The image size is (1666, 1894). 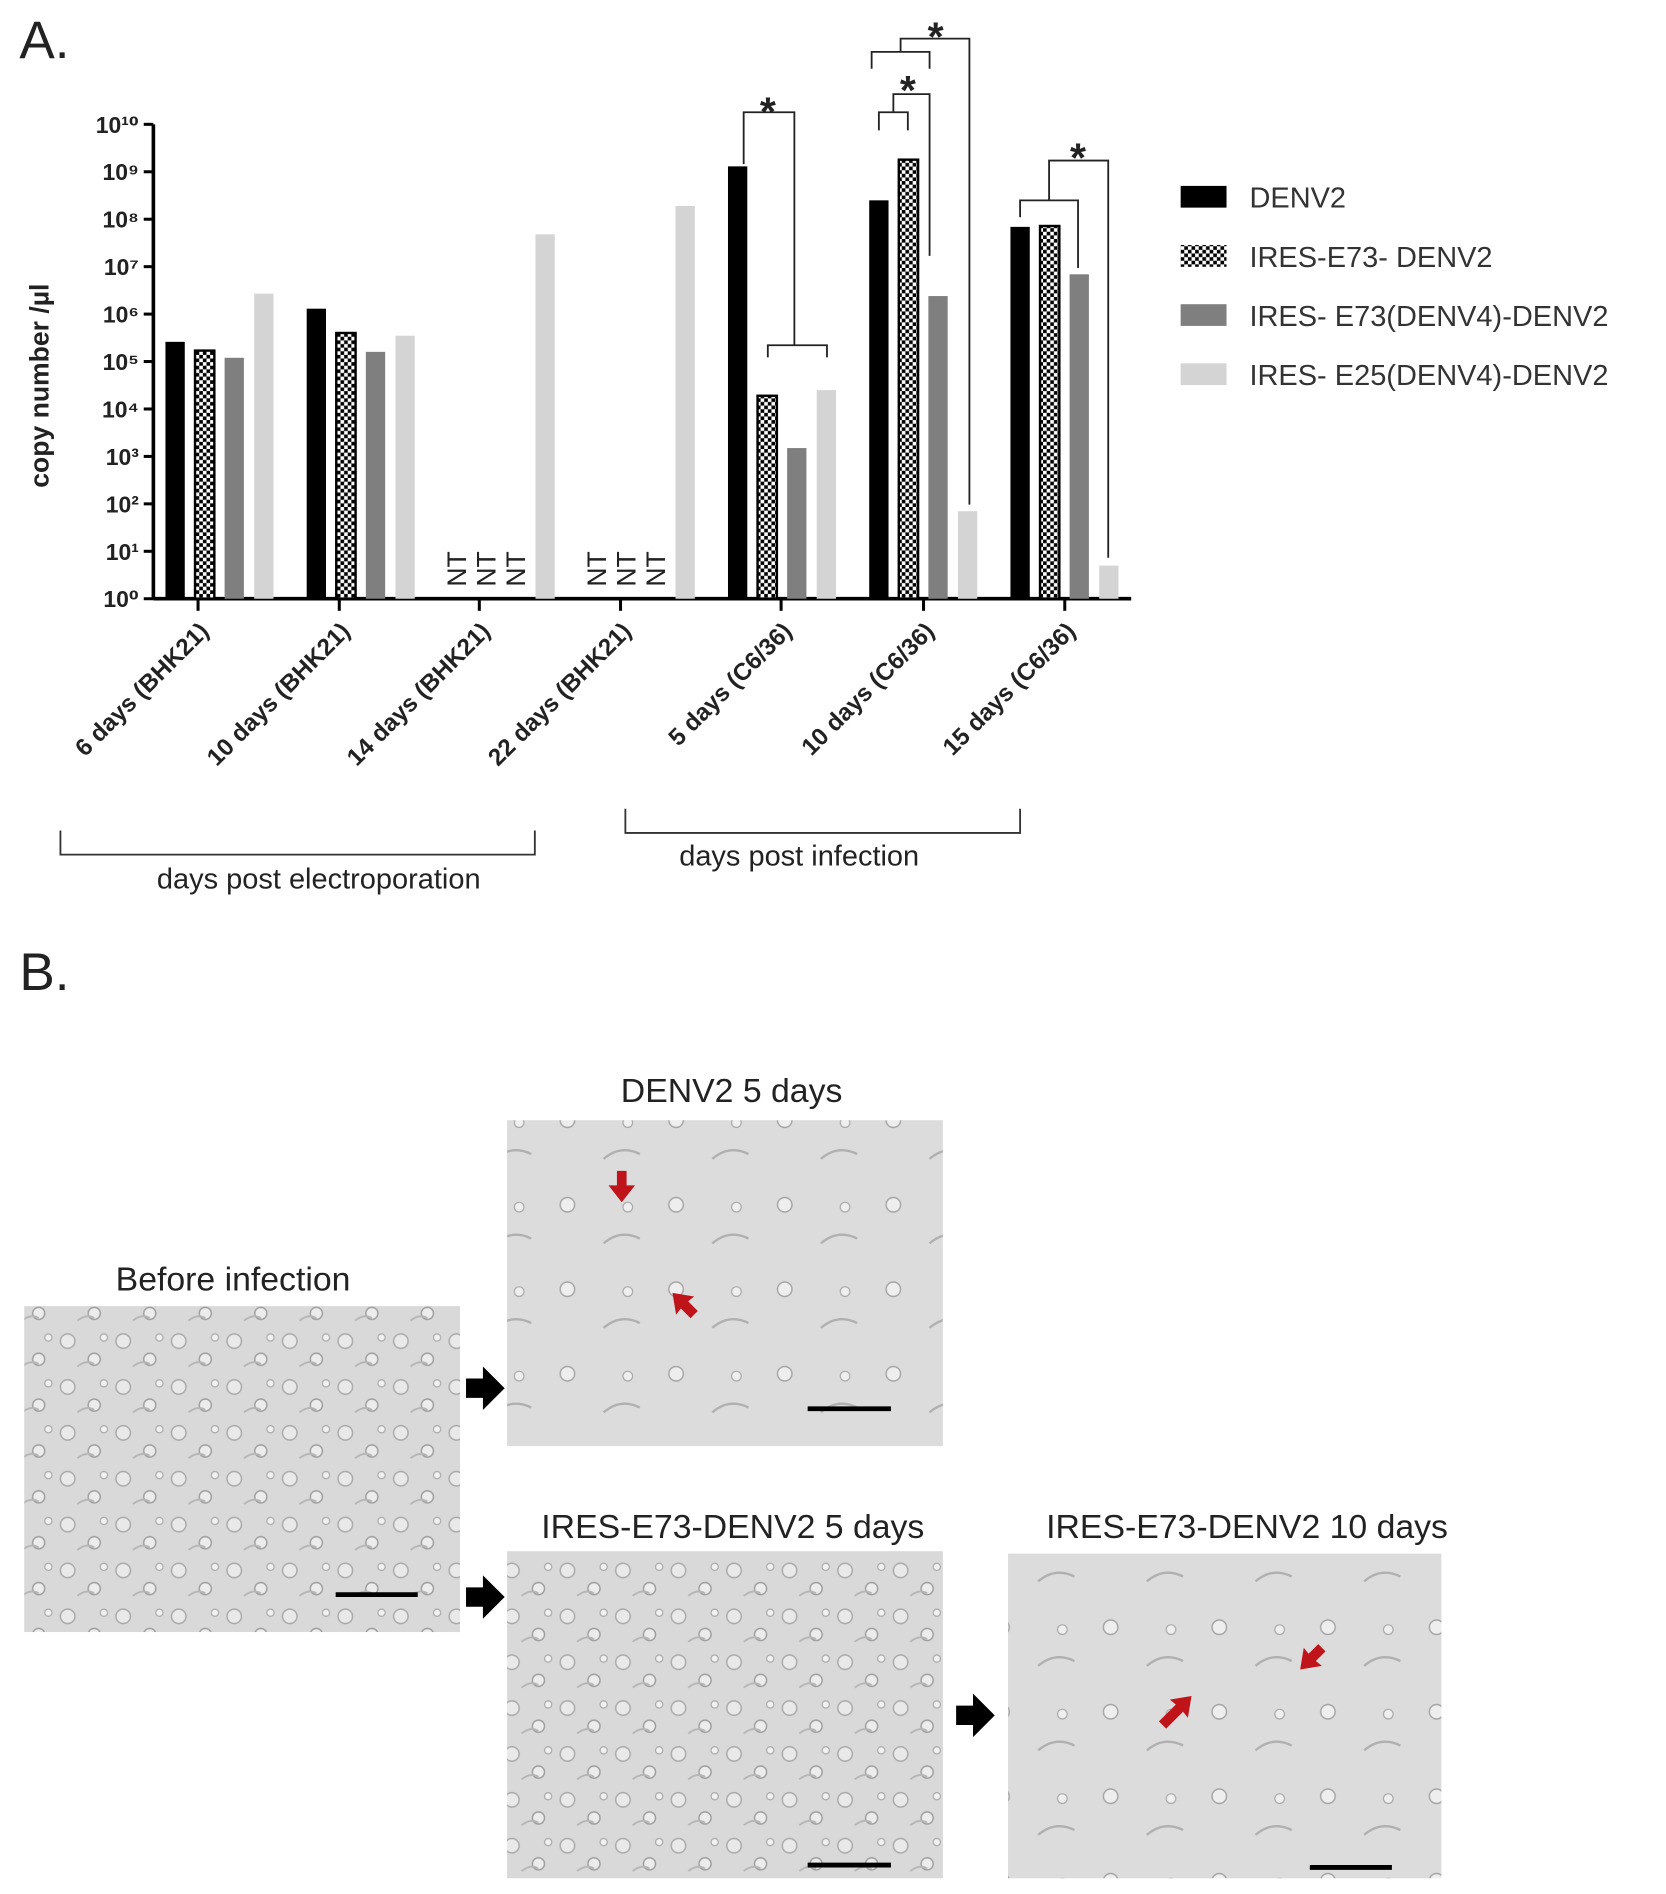 I want to click on y-tick-label: 10¹, so click(x=122, y=552).